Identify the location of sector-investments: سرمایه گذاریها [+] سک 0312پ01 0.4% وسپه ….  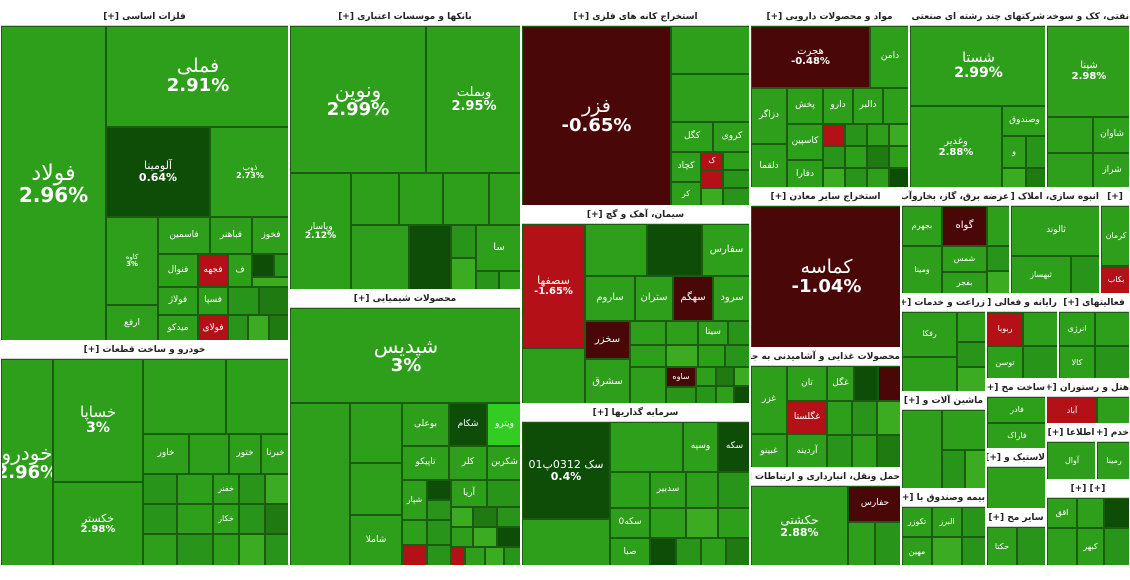
(635, 485).